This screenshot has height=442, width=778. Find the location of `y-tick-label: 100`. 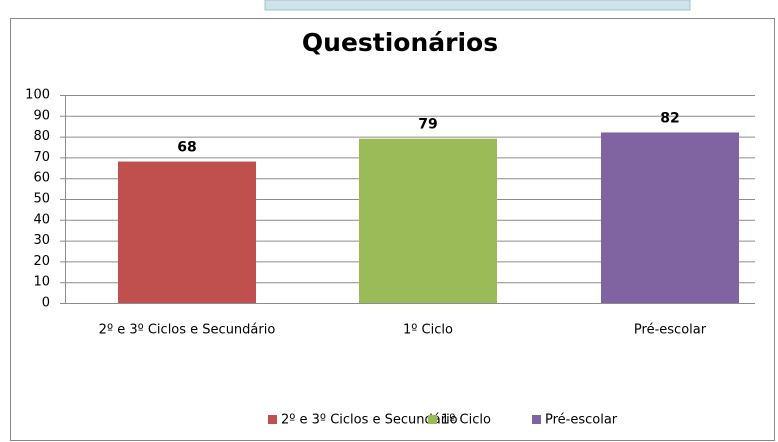

y-tick-label: 100 is located at coordinates (37, 95).